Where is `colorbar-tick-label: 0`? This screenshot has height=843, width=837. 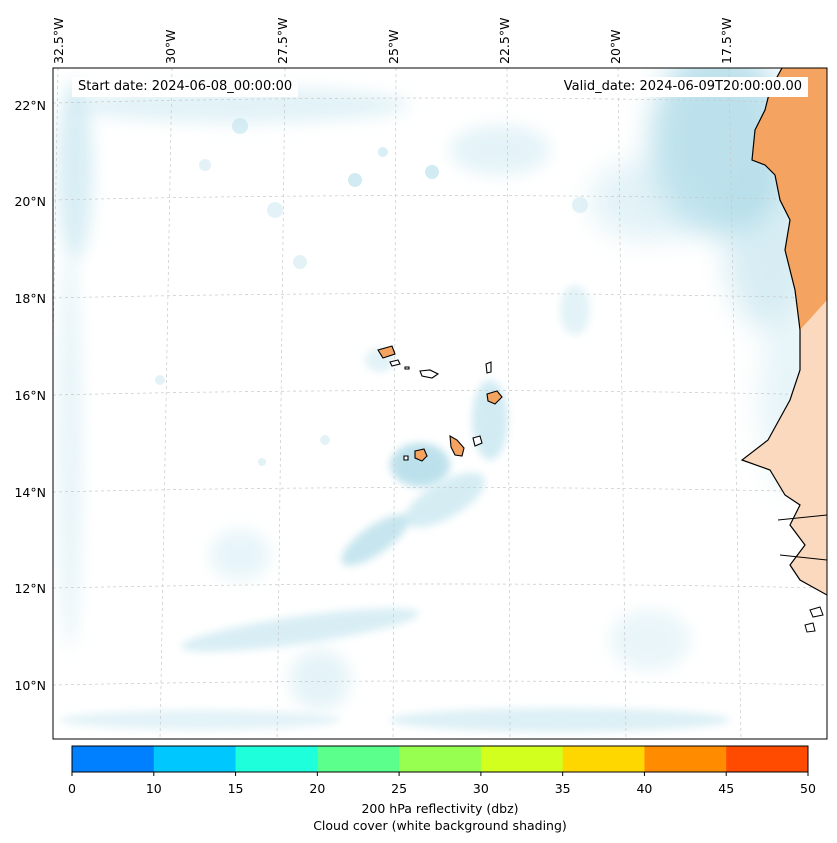
colorbar-tick-label: 0 is located at coordinates (72, 788).